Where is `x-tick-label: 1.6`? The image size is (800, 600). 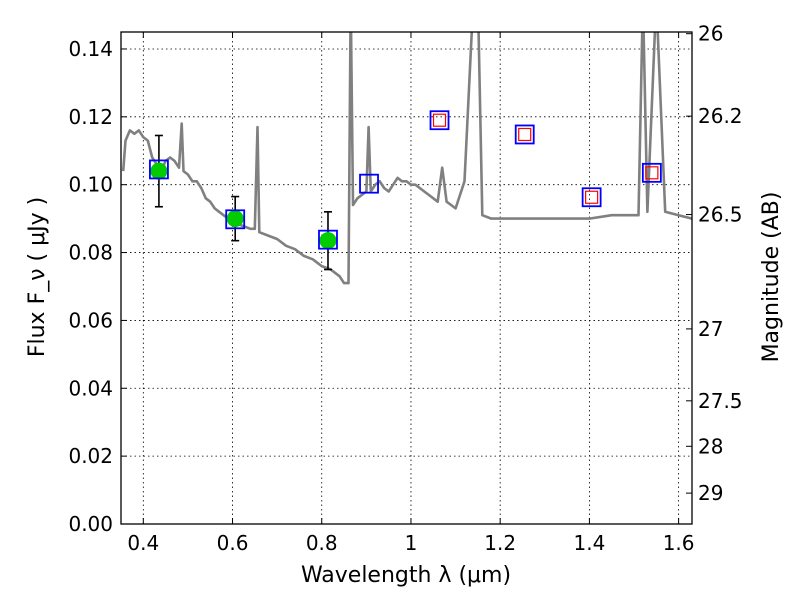
x-tick-label: 1.6 is located at coordinates (679, 543).